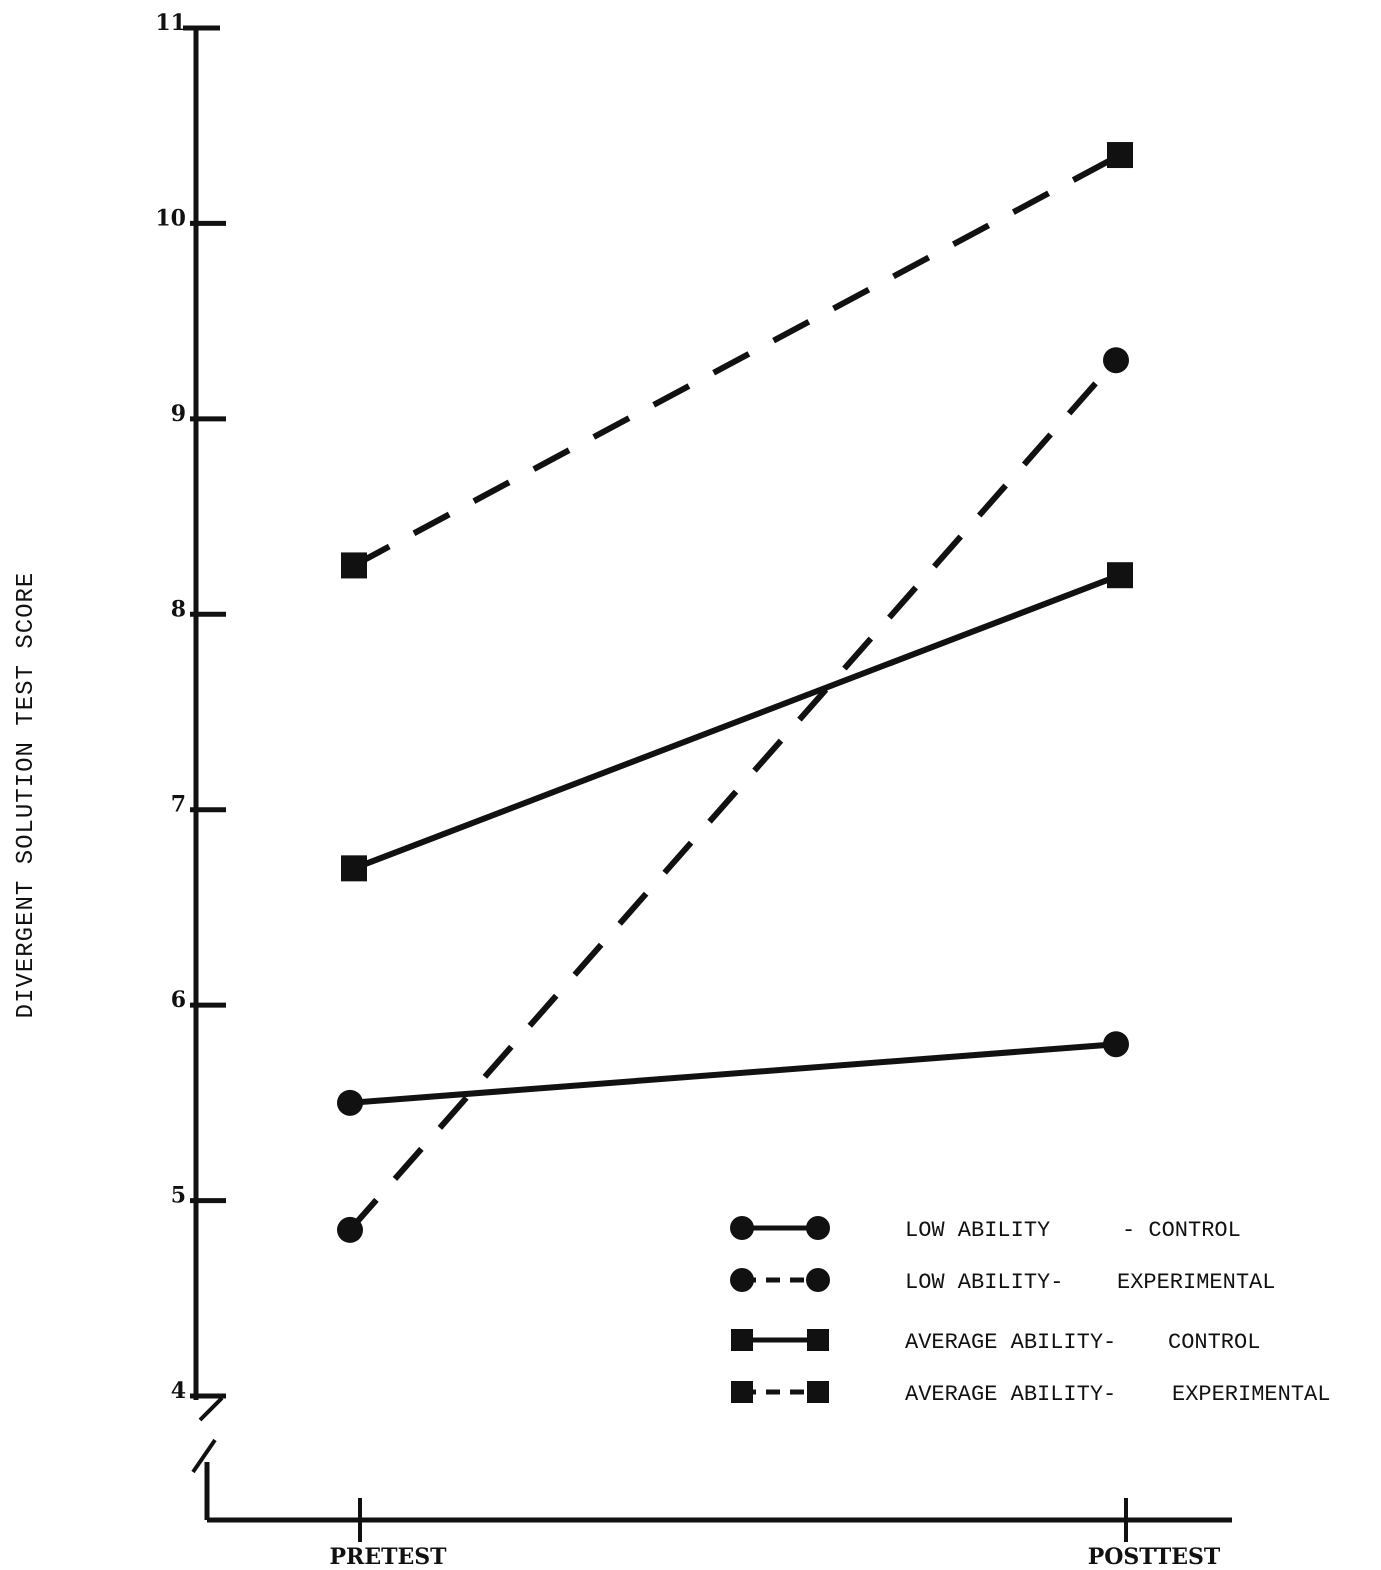 This screenshot has height=1570, width=1381. What do you see at coordinates (178, 414) in the screenshot?
I see `y-tick-label: 9` at bounding box center [178, 414].